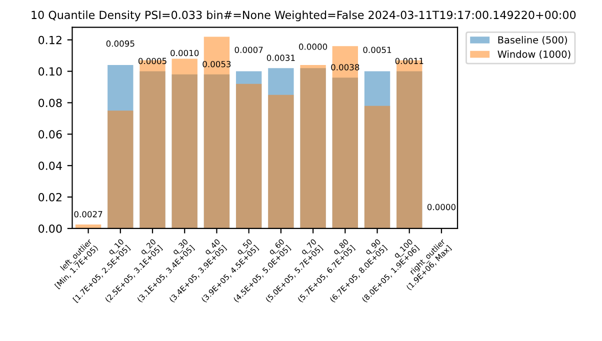  Describe the element at coordinates (50, 40) in the screenshot. I see `y-tick-label: 0.12` at that location.